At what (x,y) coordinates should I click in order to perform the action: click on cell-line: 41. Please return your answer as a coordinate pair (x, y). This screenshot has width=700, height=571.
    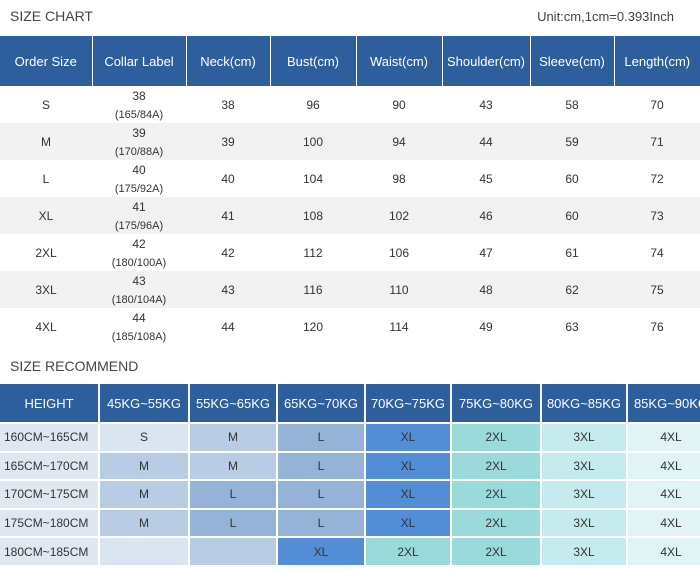
    Looking at the image, I should click on (139, 206).